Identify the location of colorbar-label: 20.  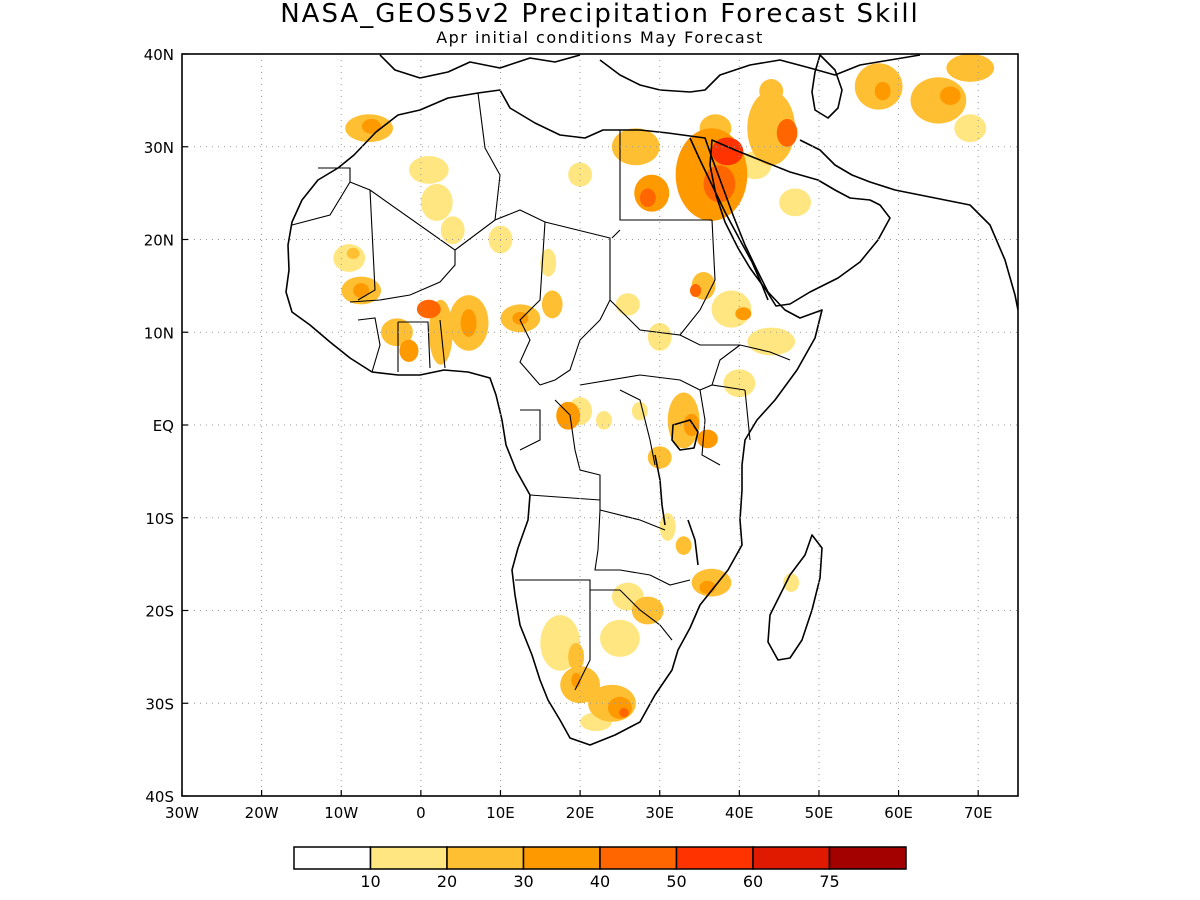
(447, 881).